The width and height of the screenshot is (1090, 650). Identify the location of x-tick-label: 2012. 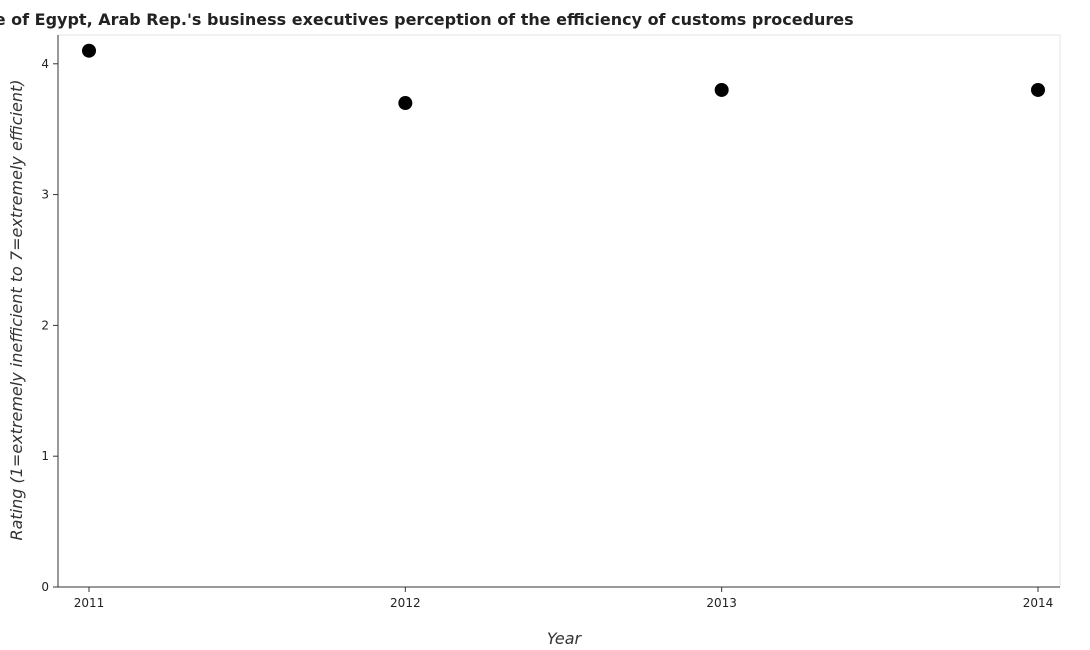
(405, 603).